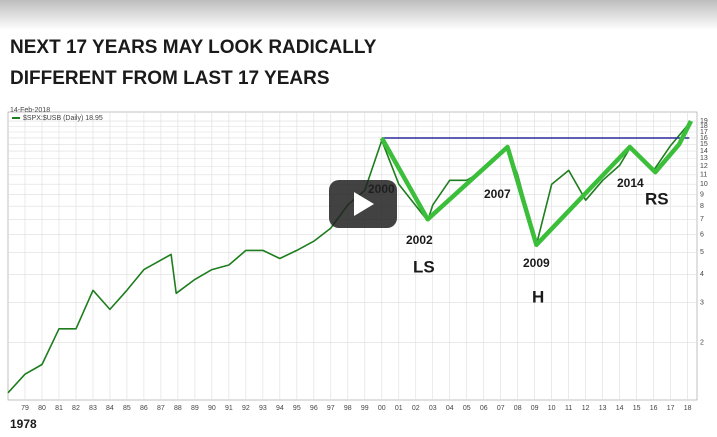 The width and height of the screenshot is (717, 437). I want to click on x-tick-label: 18, so click(688, 408).